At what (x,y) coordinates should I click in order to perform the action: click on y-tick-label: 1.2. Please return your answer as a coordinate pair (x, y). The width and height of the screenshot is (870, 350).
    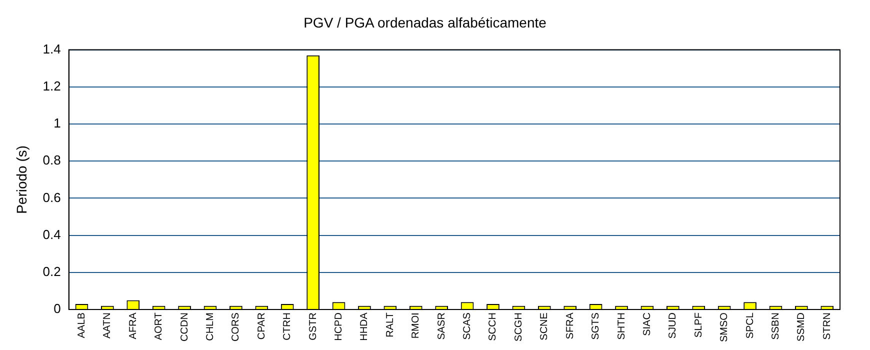
    Looking at the image, I should click on (51, 86).